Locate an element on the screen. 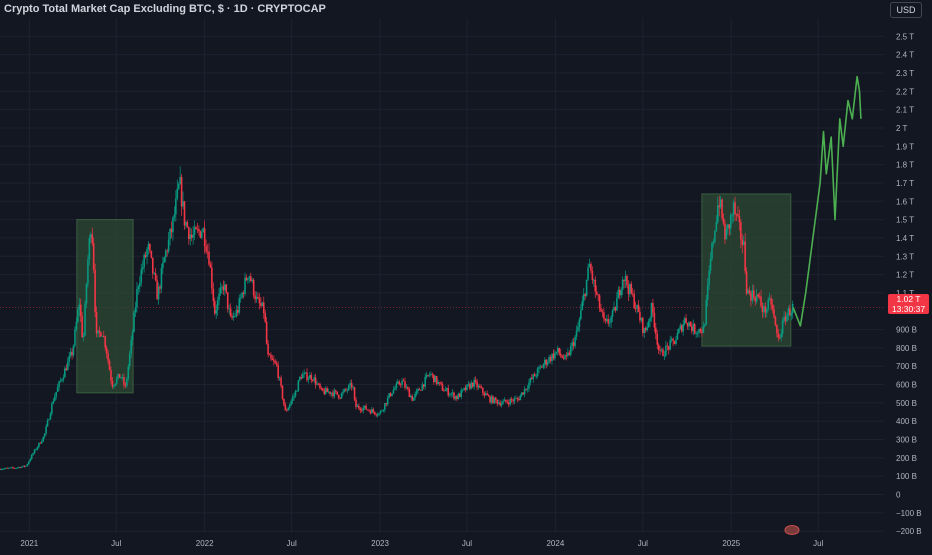  tradingview-logo-icon is located at coordinates (792, 530).